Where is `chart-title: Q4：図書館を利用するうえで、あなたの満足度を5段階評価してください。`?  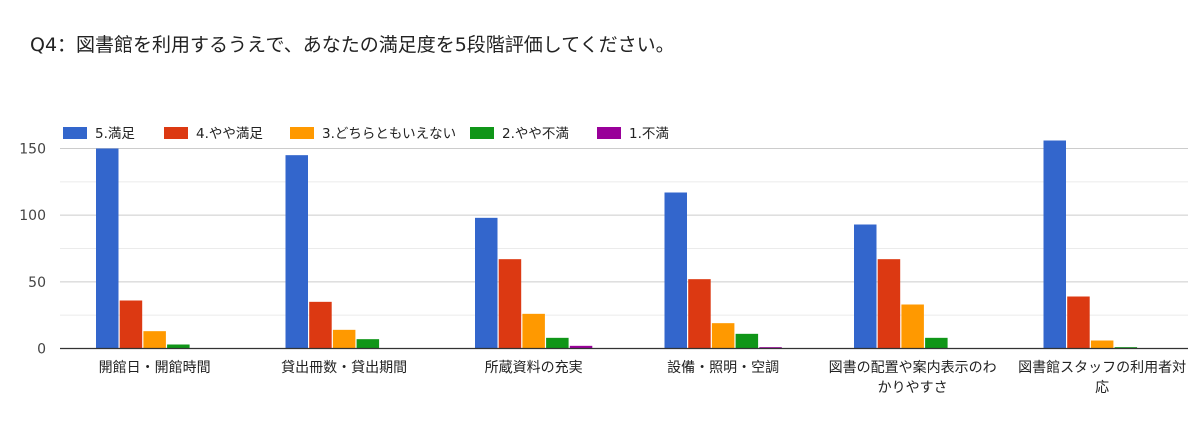
chart-title: Q4：図書館を利用するうえで、あなたの満足度を5段階評価してください。 is located at coordinates (352, 45).